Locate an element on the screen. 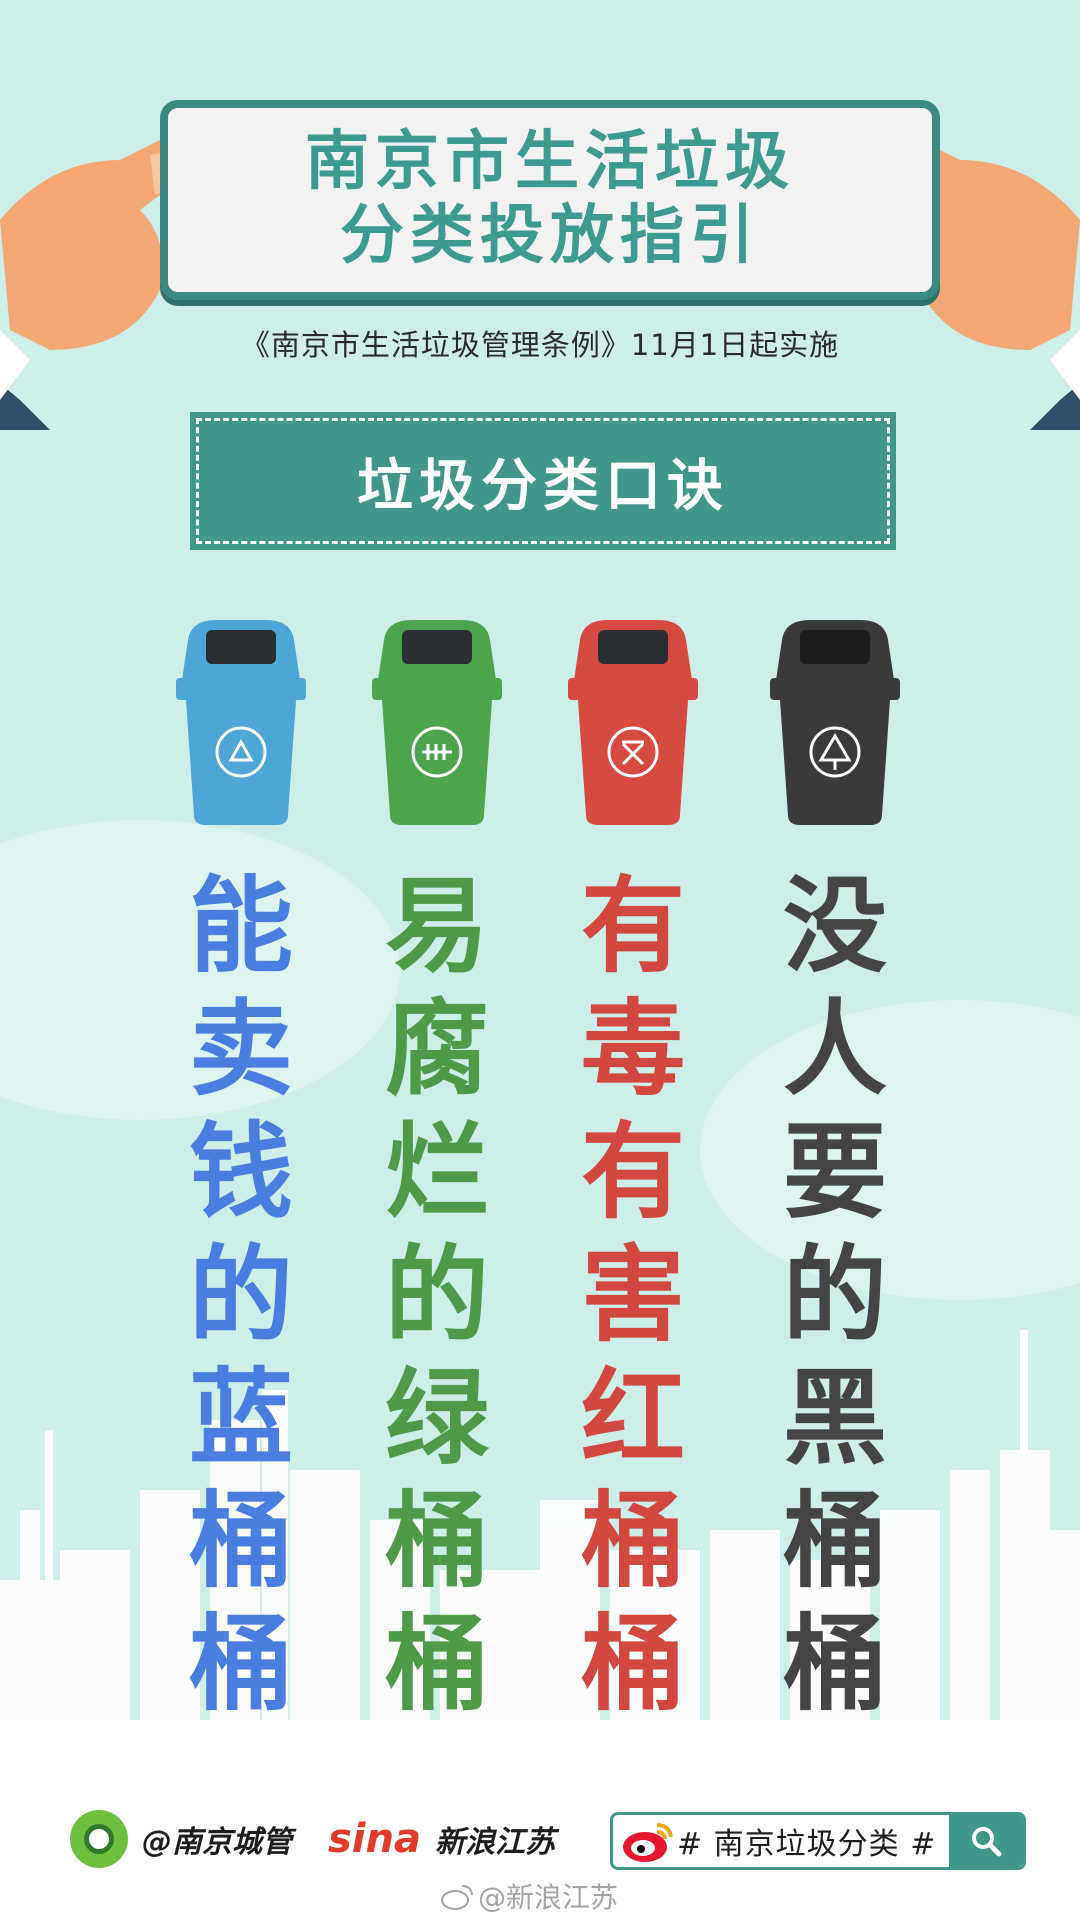 The image size is (1080, 1920). slogan-char: 黑 is located at coordinates (834, 1418).